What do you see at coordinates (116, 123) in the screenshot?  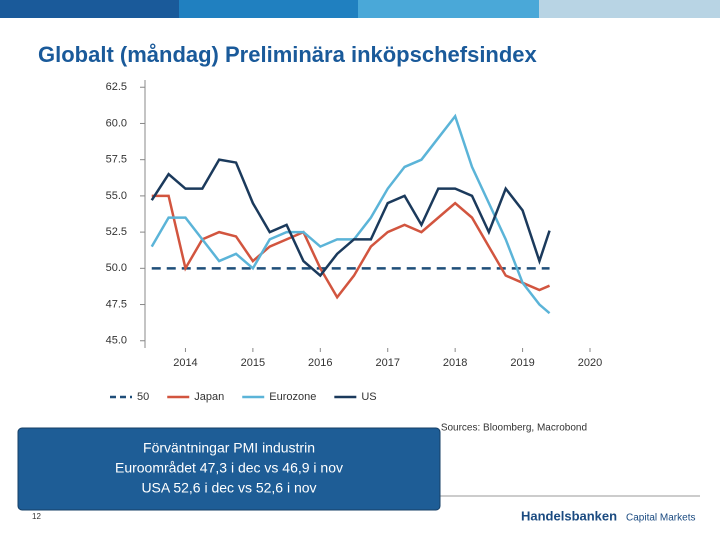 I see `y-tick-label: 60.0` at bounding box center [116, 123].